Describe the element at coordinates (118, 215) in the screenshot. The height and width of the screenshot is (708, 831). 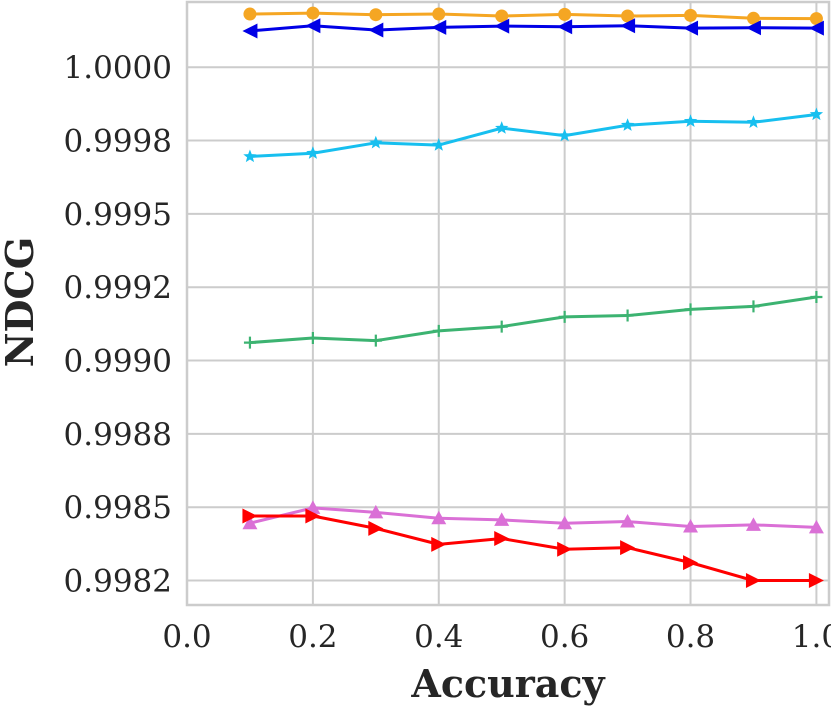
I see `y-tick-label: 0.9995` at that location.